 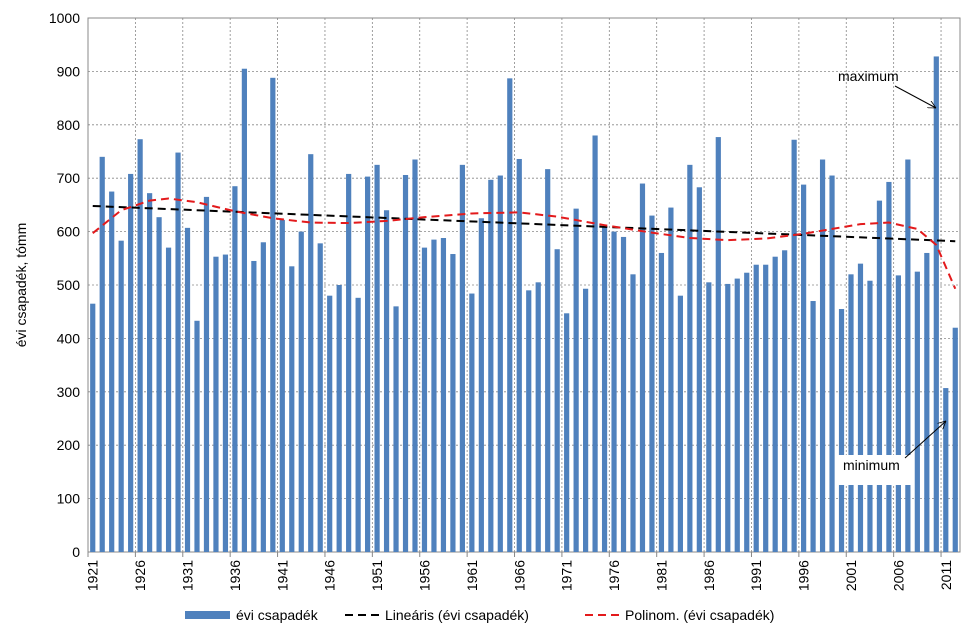 I want to click on x-tick-label: 1936, so click(x=235, y=575).